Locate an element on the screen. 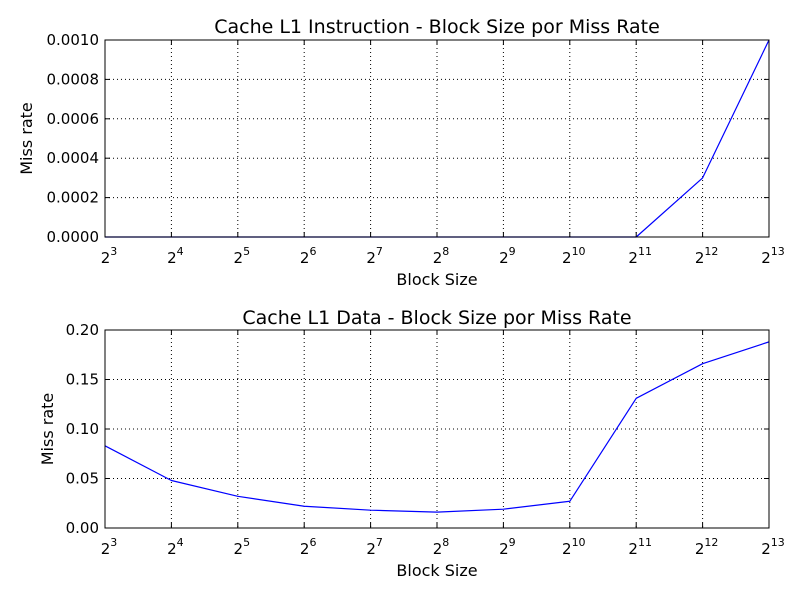 The image size is (800, 600). y-tick-label: 0.15 is located at coordinates (82, 380).